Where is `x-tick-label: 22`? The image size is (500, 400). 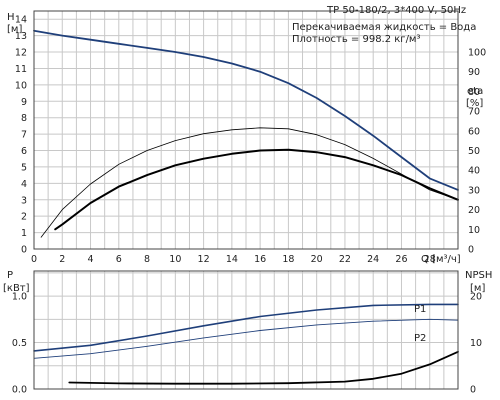 x-tick-label: 22 is located at coordinates (345, 259).